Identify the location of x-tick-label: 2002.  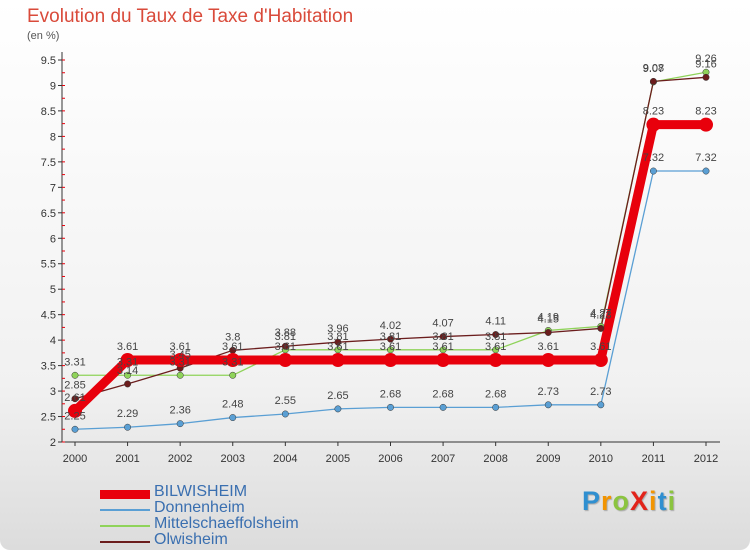
(180, 459).